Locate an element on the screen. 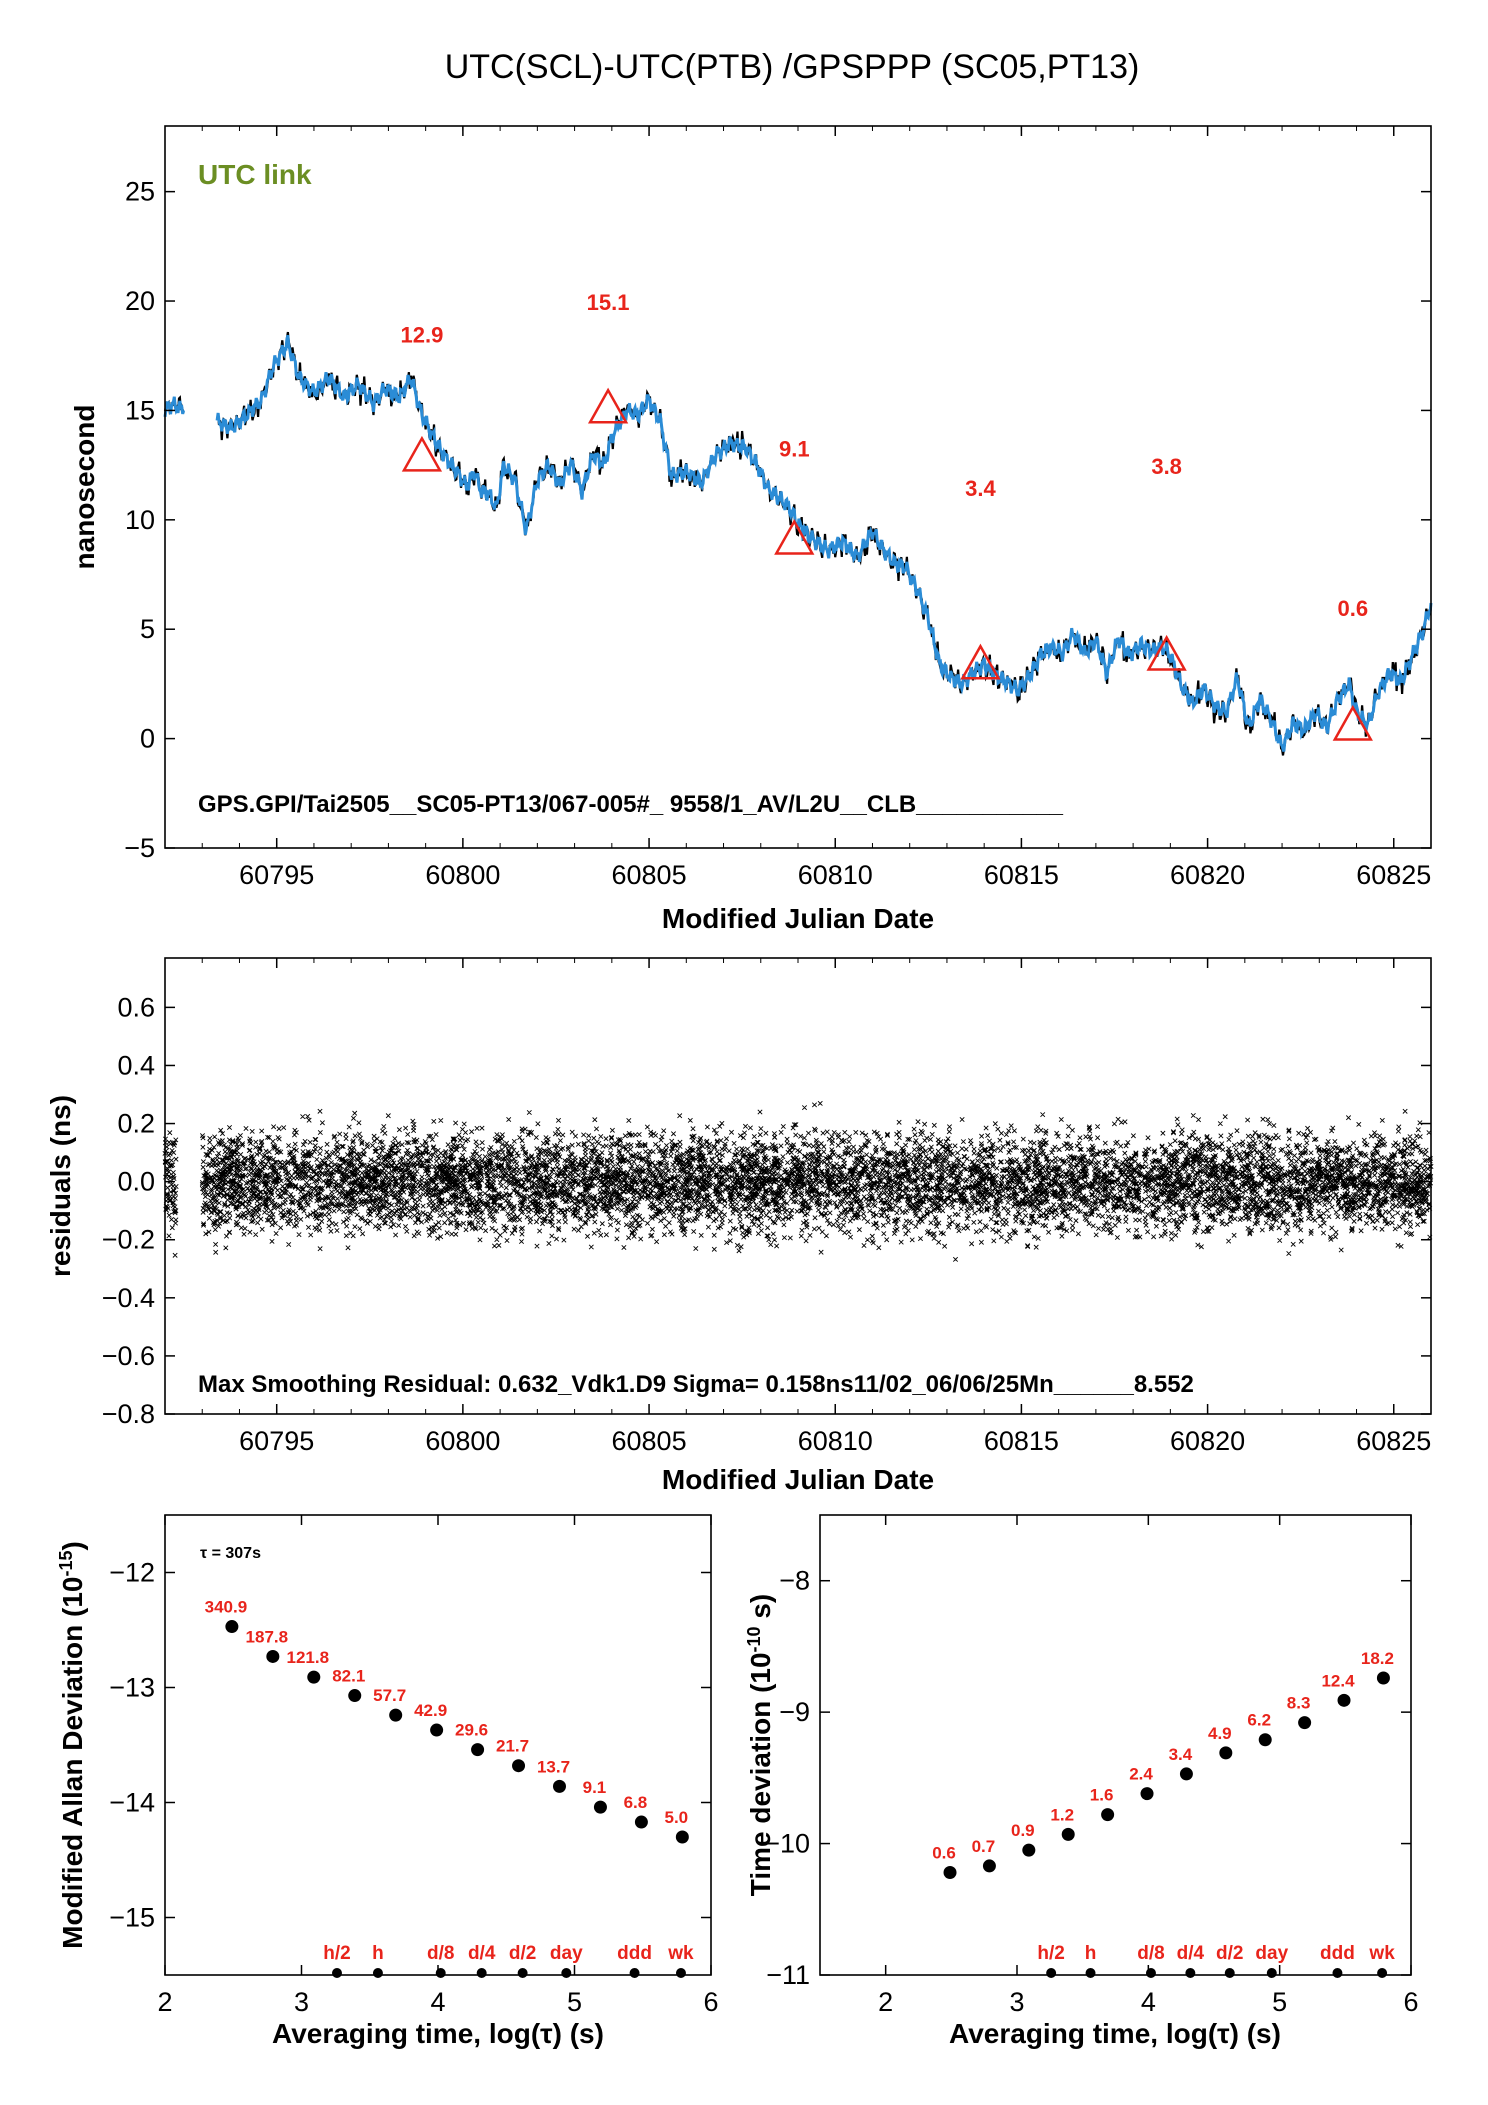 The width and height of the screenshot is (1488, 2105). res-xtick-label: 60810 is located at coordinates (835, 1441).